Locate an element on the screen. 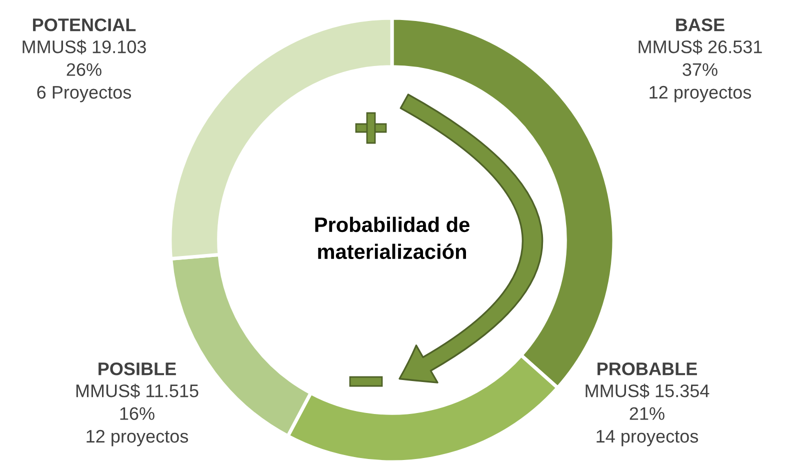 Image resolution: width=805 pixels, height=476 pixels. data-label: MMUS$ 11.515 16% 12 proyectos is located at coordinates (137, 415).